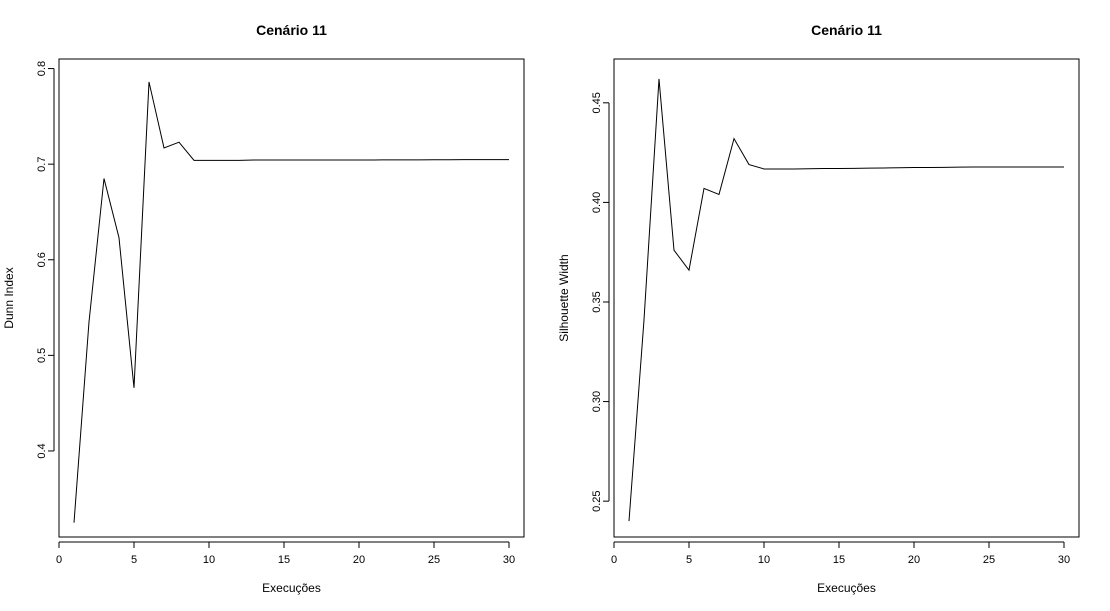 The width and height of the screenshot is (1110, 611). I want to click on chart-1-y-tick-label: 0.35, so click(597, 301).